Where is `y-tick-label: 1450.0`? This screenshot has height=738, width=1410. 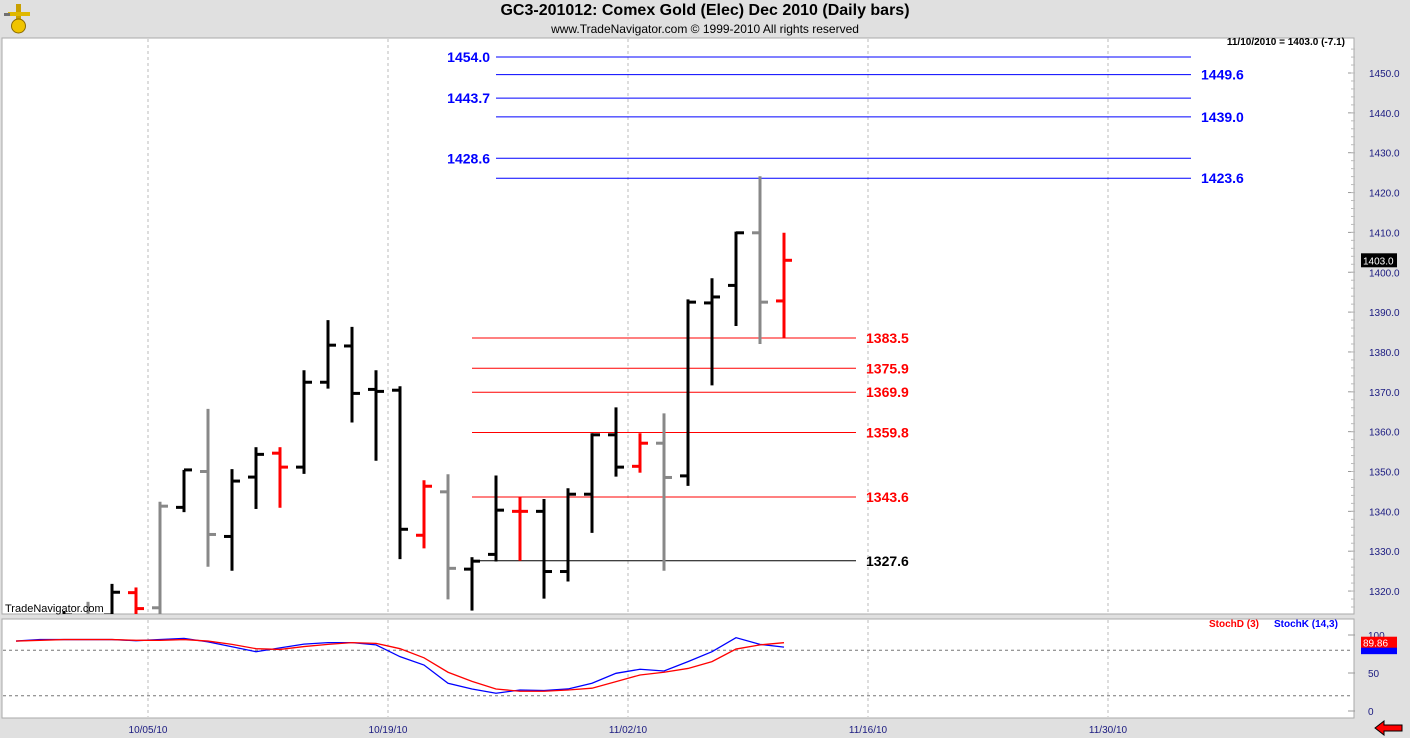 y-tick-label: 1450.0 is located at coordinates (1384, 74).